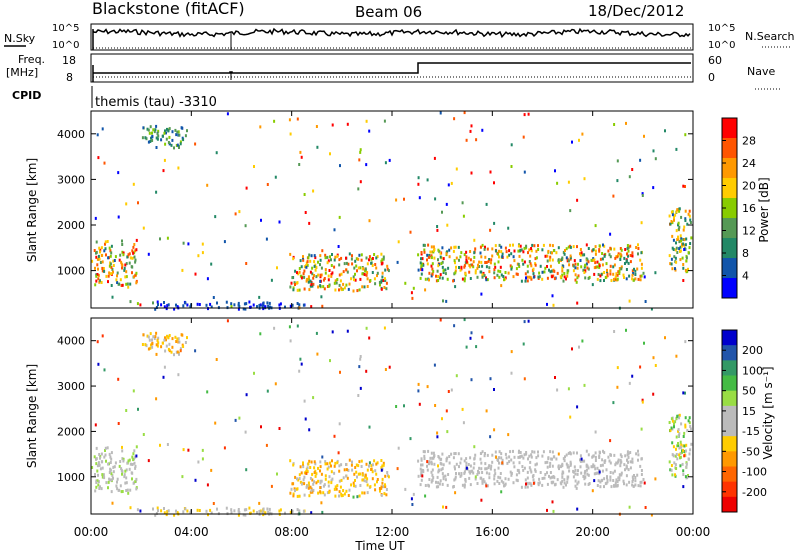 Image resolution: width=800 pixels, height=554 pixels. I want to click on power-tick-label-1: 24, so click(749, 163).